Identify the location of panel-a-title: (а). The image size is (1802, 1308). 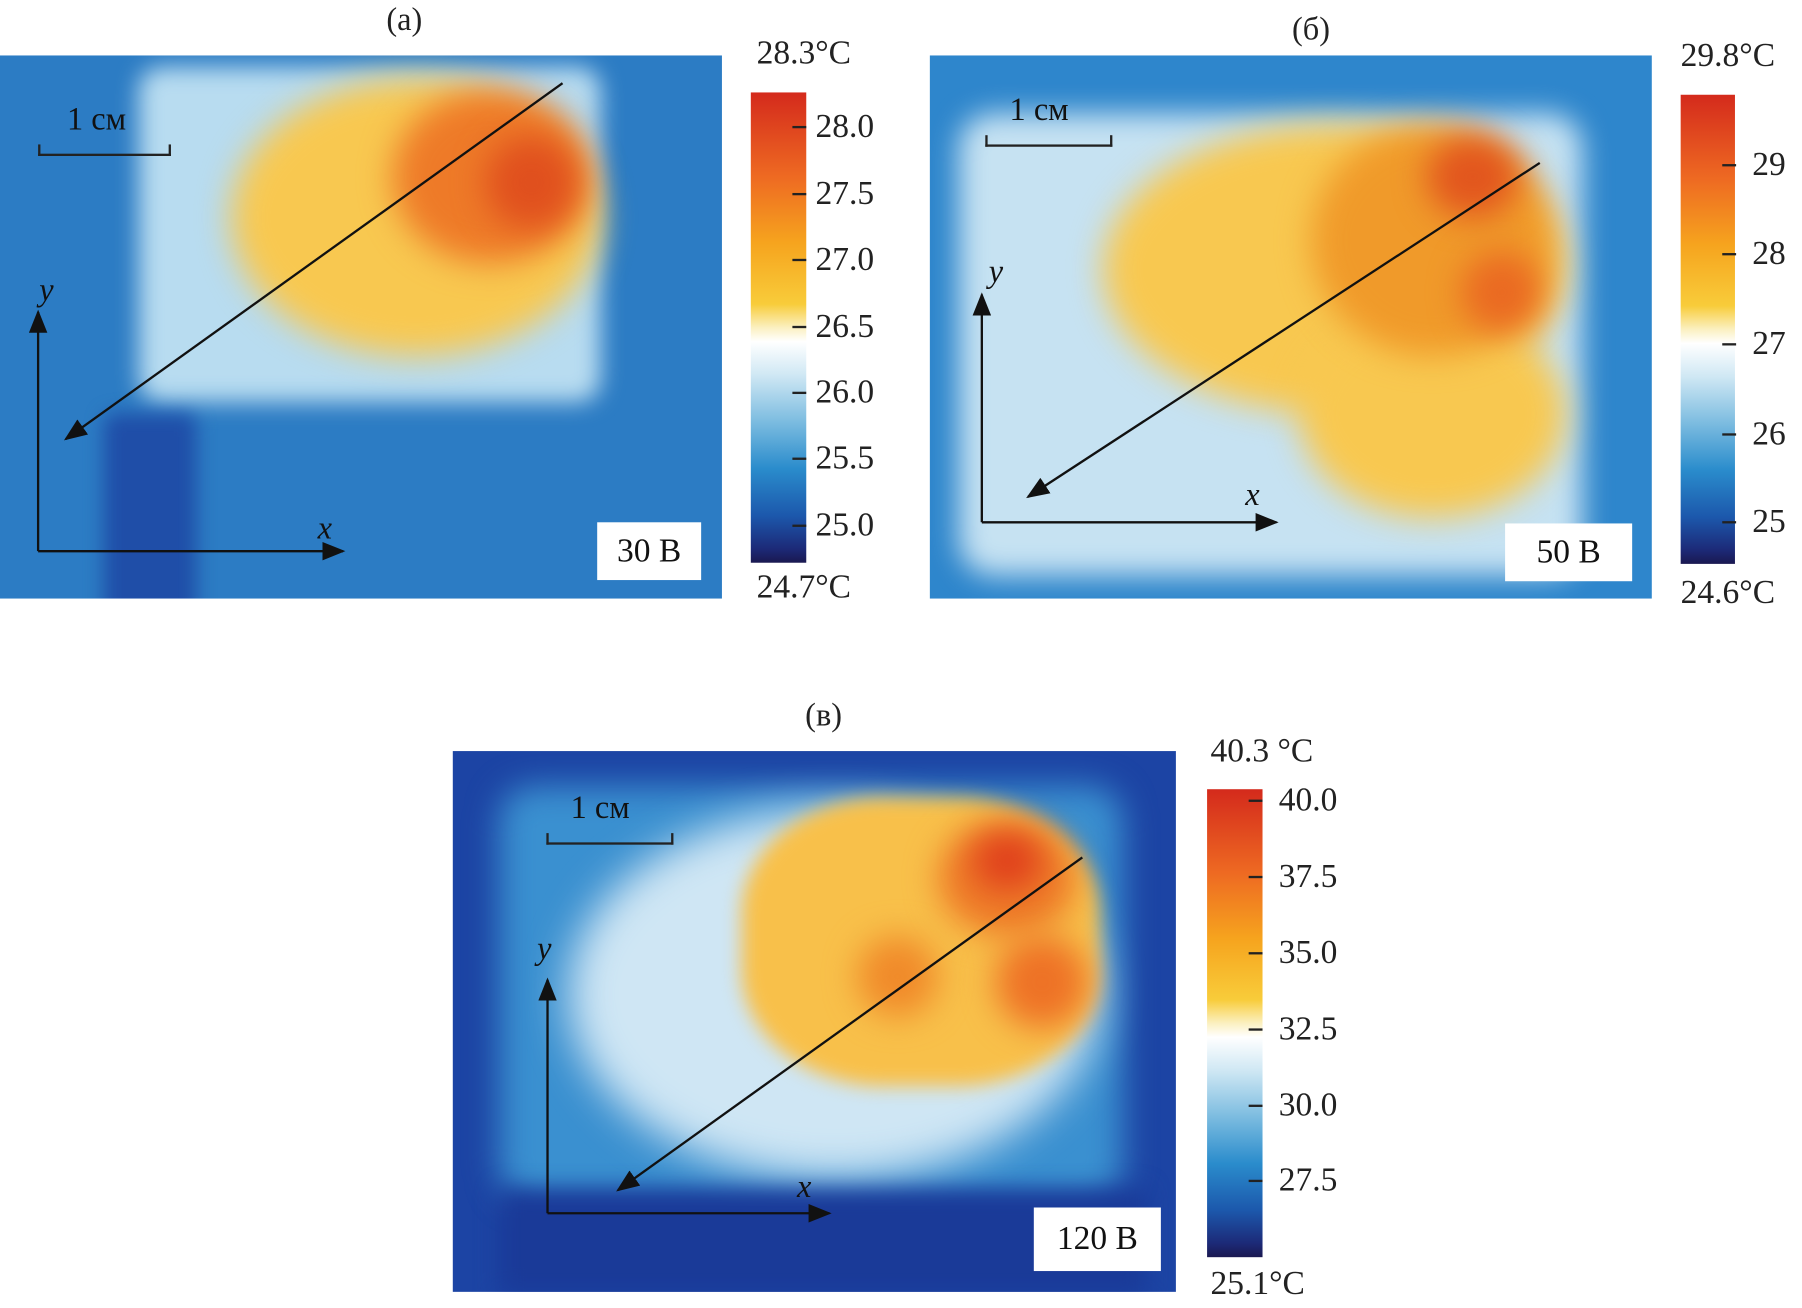
(404, 20).